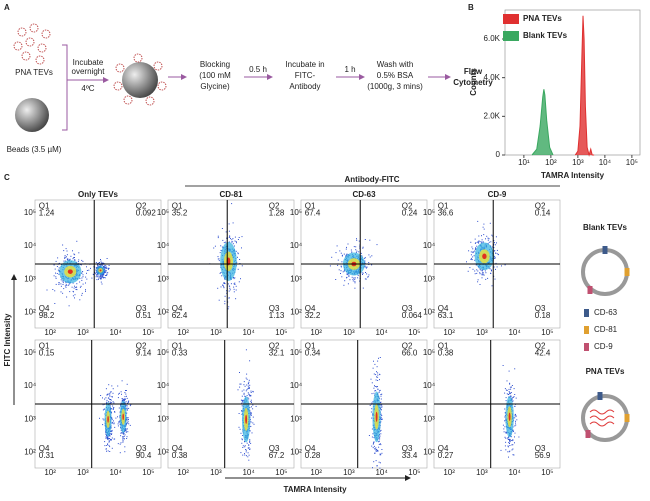 The image size is (650, 501). What do you see at coordinates (473, 82) in the screenshot?
I see `y-axis-label: Counts` at bounding box center [473, 82].